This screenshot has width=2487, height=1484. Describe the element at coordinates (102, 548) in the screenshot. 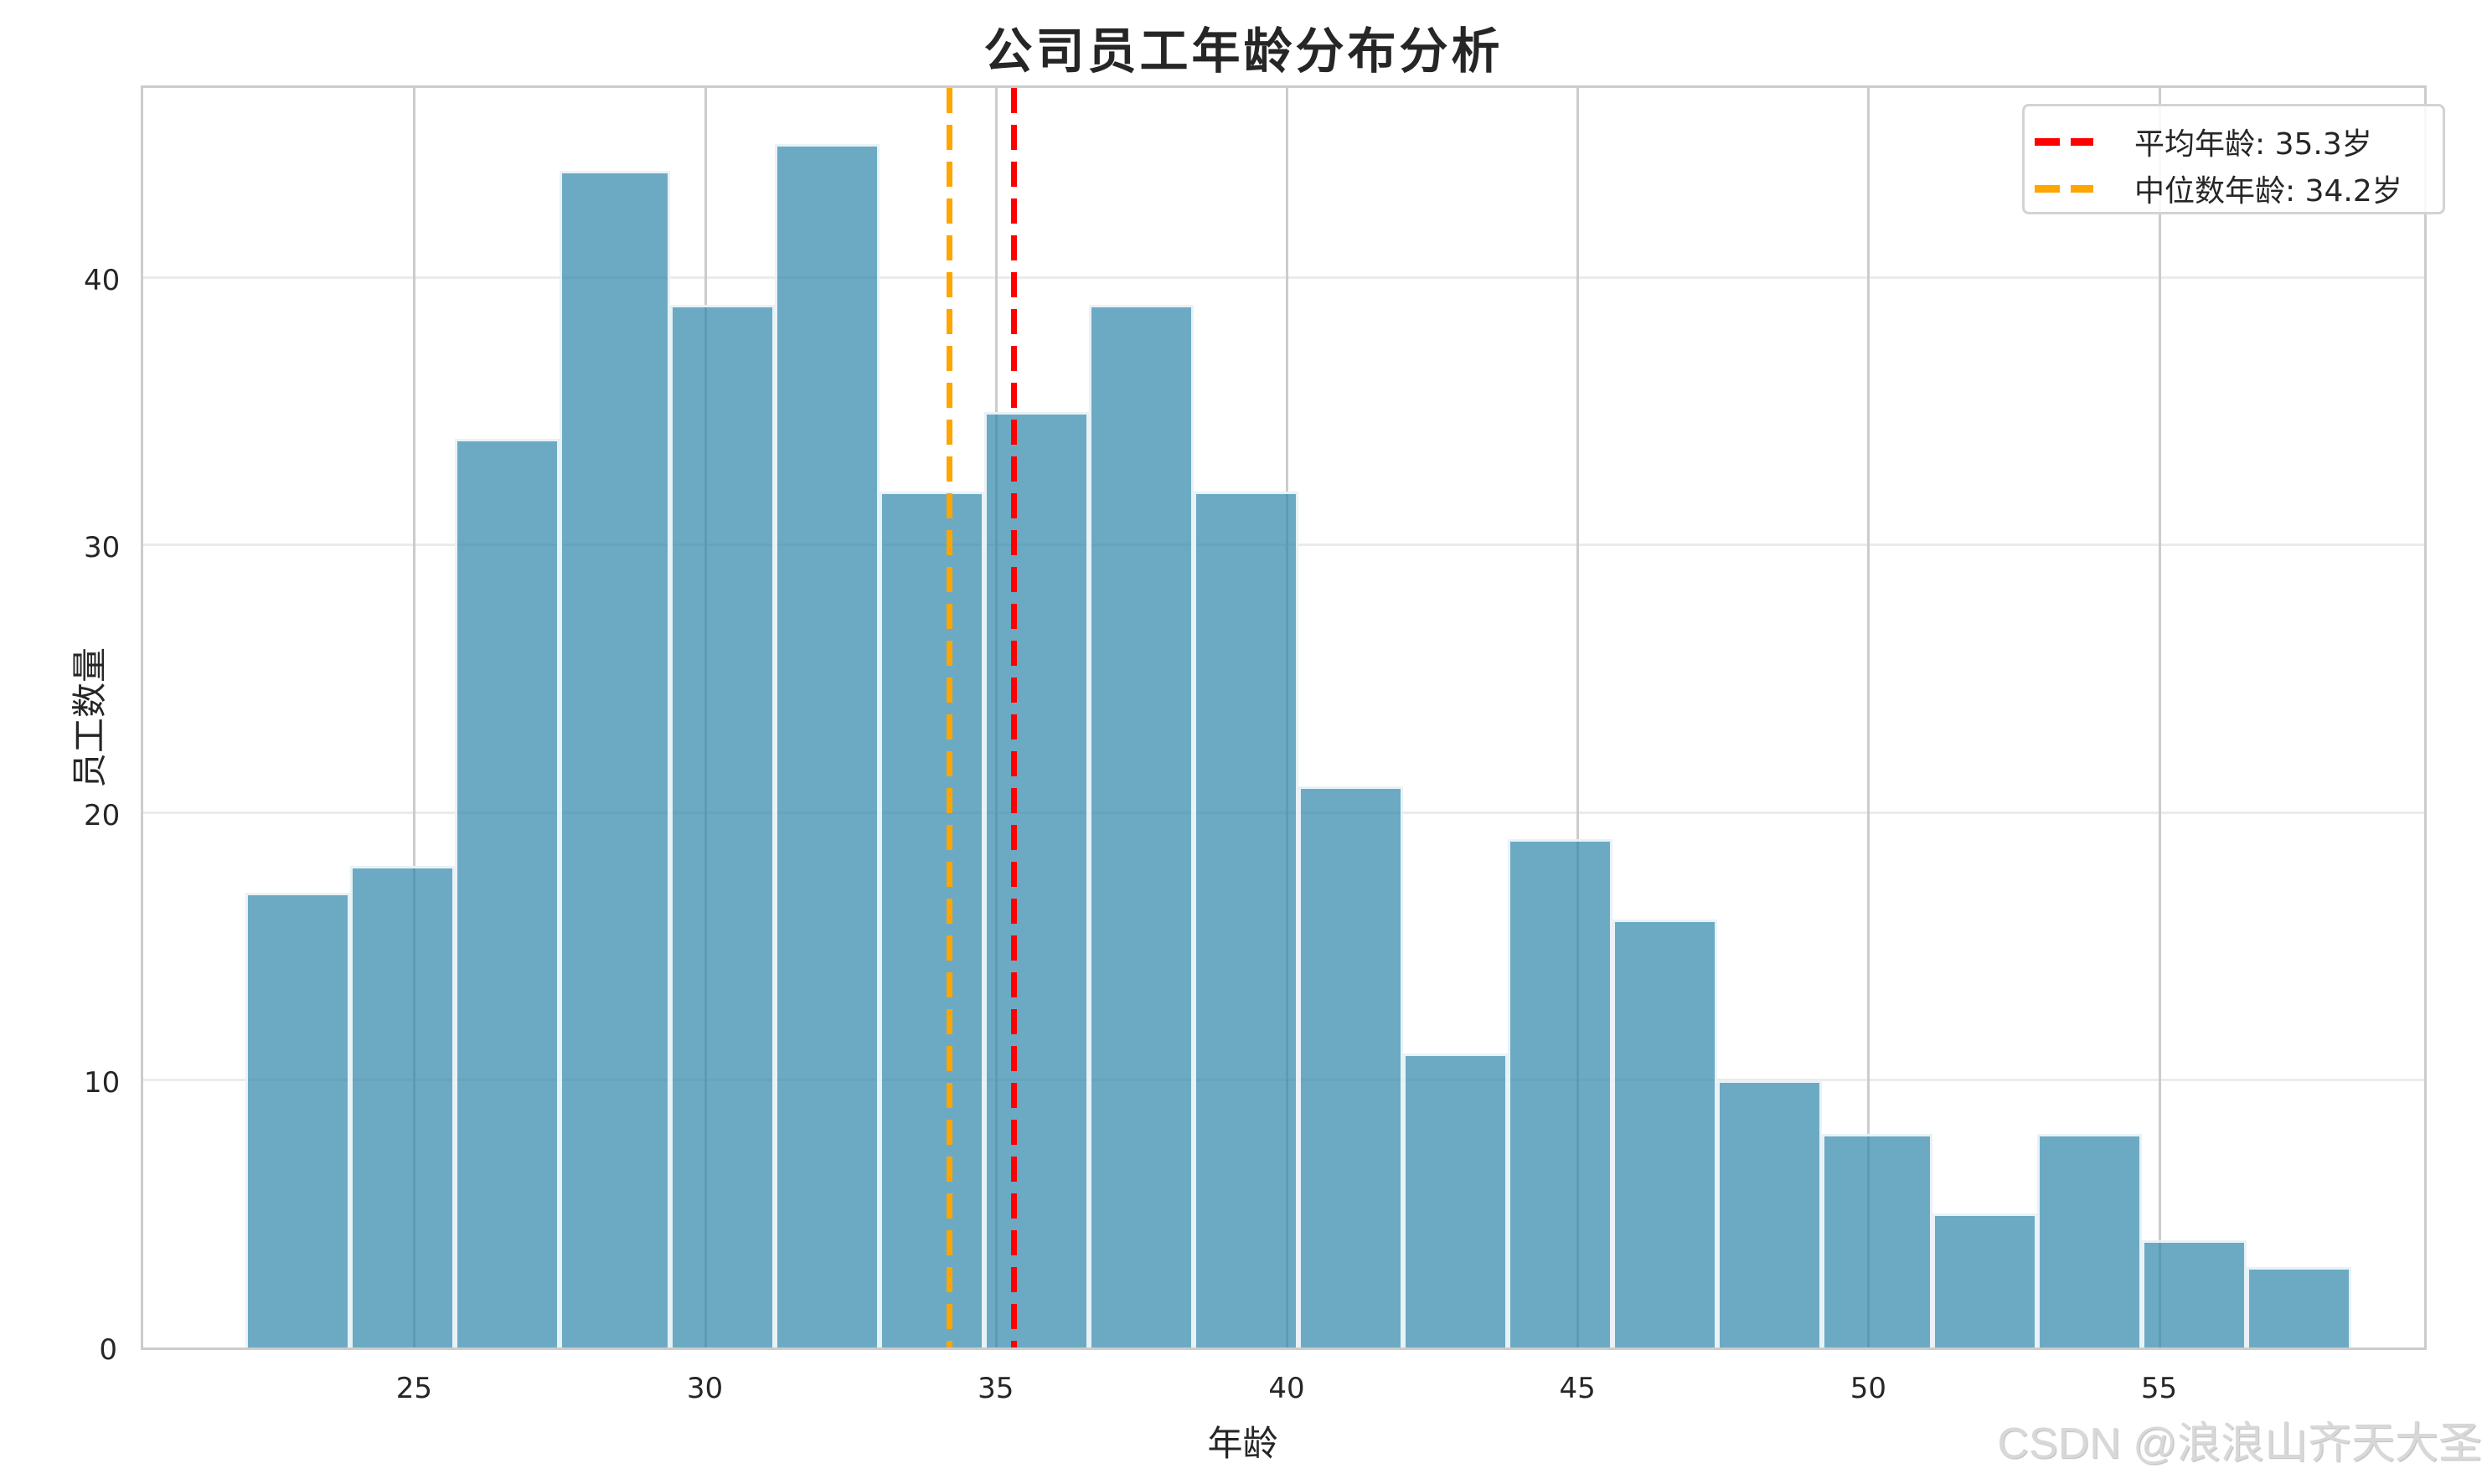

I see `y-tick-label: 30` at that location.